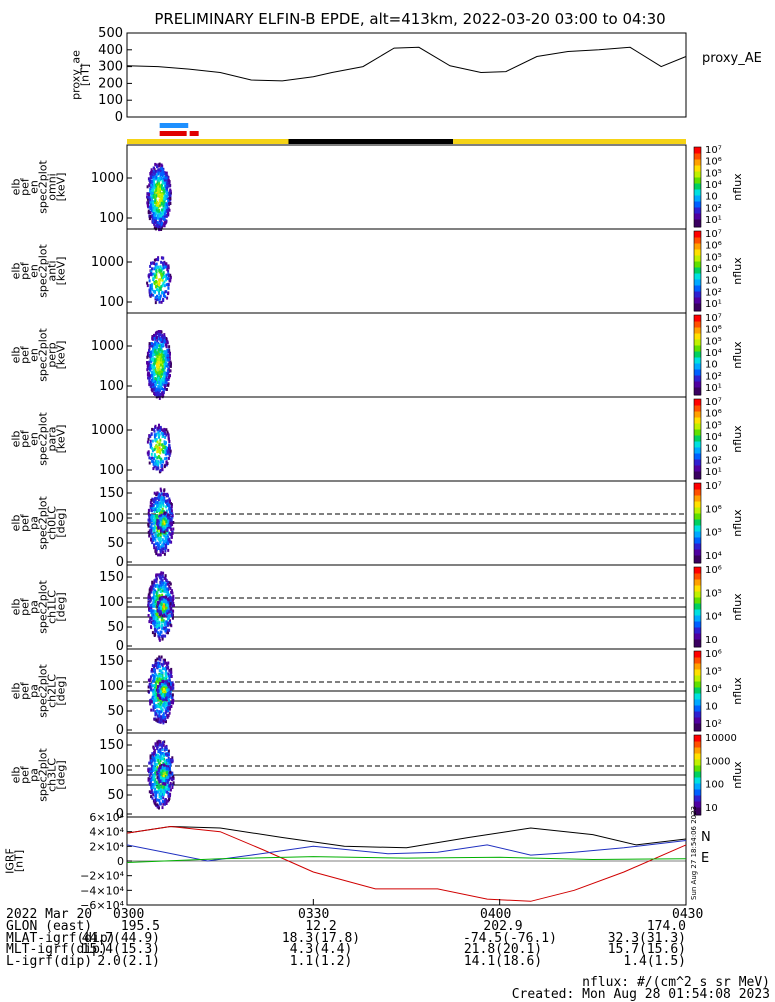 Image resolution: width=775 pixels, height=1002 pixels. Describe the element at coordinates (120, 562) in the screenshot. I see `ytick-label: 0` at that location.